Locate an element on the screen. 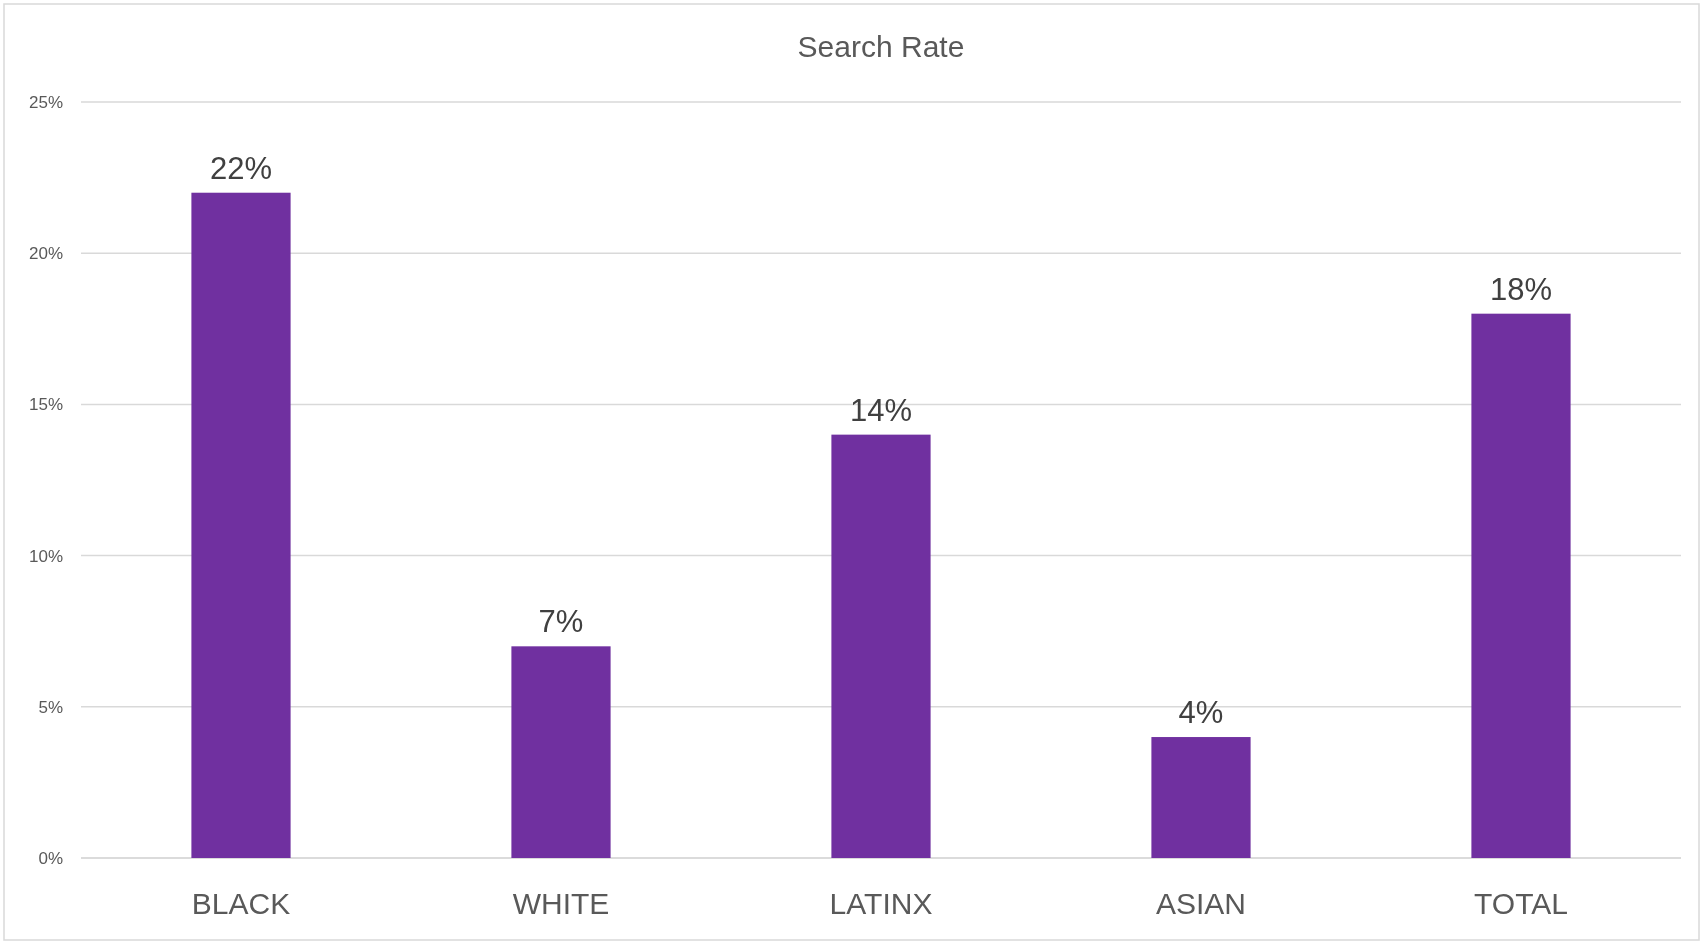  x-tick-label: TOTAL is located at coordinates (1521, 903).